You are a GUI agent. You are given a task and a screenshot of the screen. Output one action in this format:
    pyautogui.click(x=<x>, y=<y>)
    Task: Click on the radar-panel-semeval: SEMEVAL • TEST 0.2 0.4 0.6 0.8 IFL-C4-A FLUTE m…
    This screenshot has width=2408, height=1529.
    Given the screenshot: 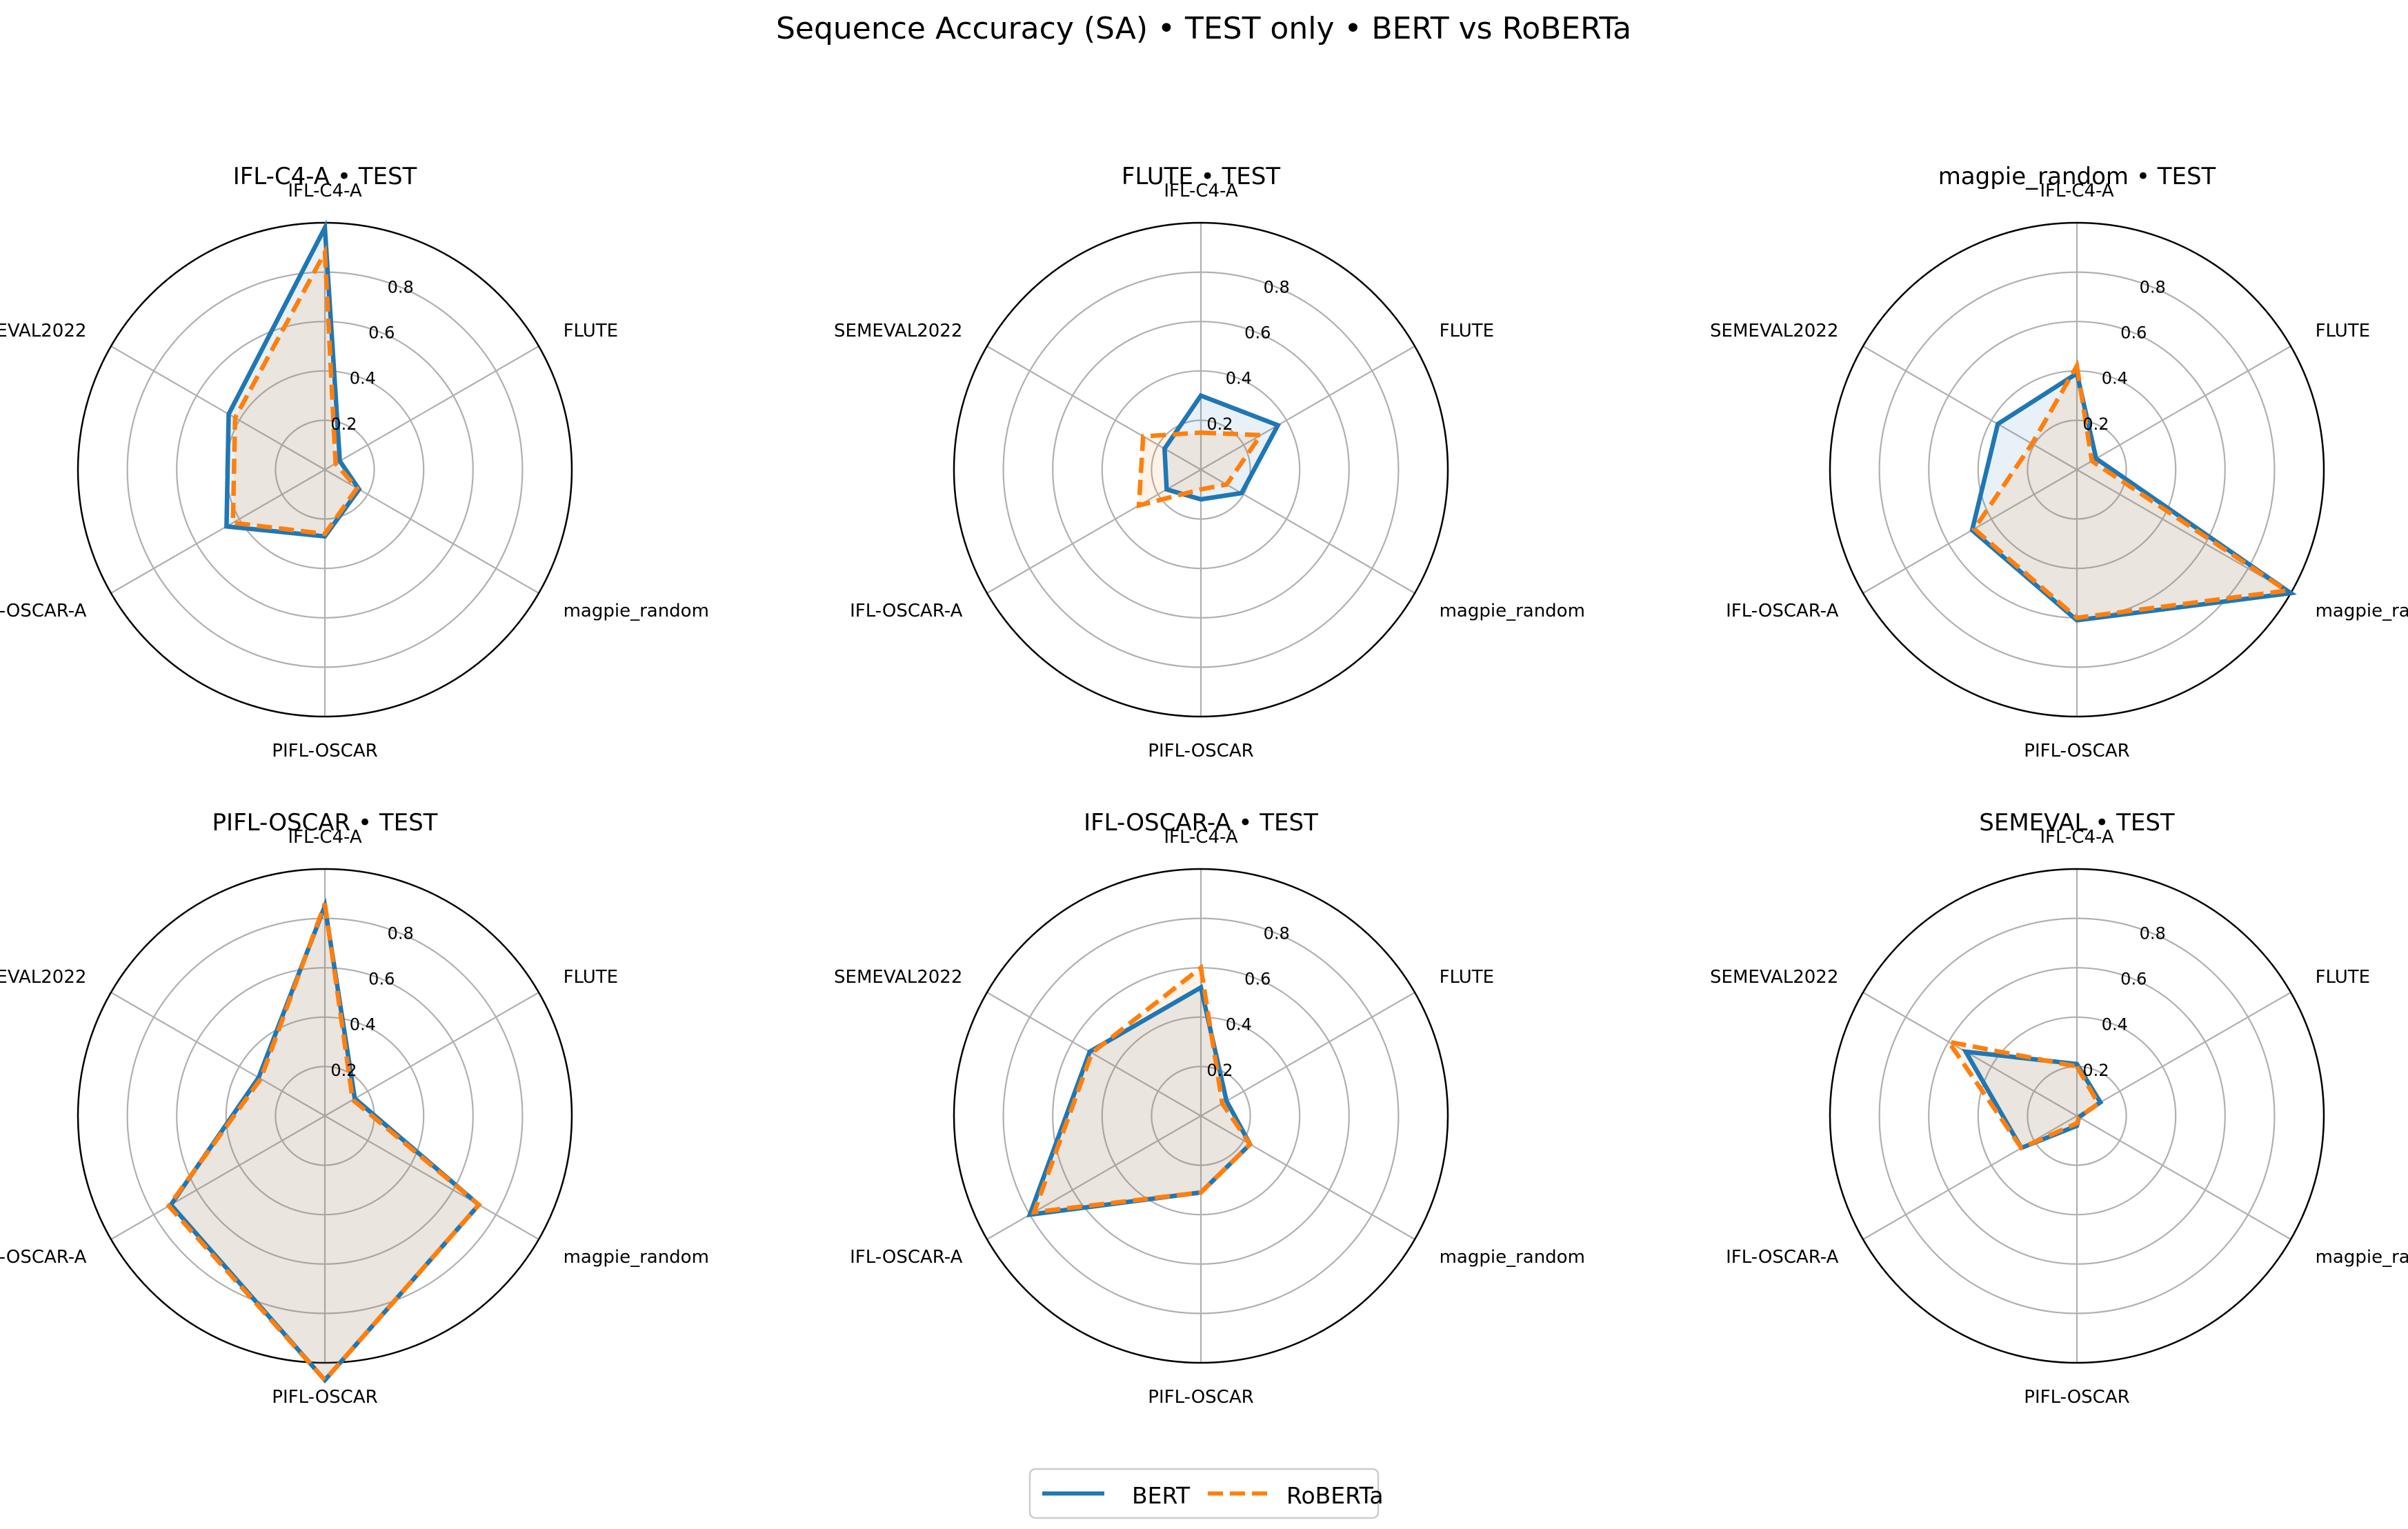 What is the action you would take?
    pyautogui.click(x=2059, y=1108)
    